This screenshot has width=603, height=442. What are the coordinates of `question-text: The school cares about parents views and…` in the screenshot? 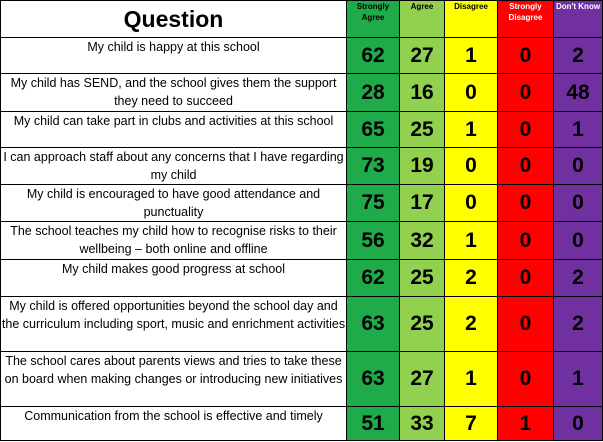 It's located at (173, 379).